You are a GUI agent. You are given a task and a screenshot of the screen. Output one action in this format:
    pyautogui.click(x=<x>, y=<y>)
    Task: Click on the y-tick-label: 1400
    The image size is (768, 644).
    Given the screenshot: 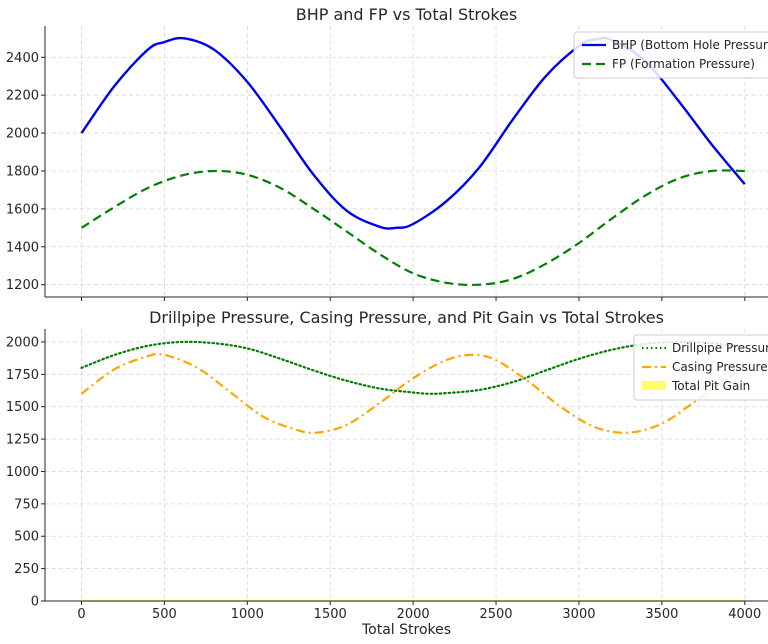 What is the action you would take?
    pyautogui.click(x=22, y=247)
    